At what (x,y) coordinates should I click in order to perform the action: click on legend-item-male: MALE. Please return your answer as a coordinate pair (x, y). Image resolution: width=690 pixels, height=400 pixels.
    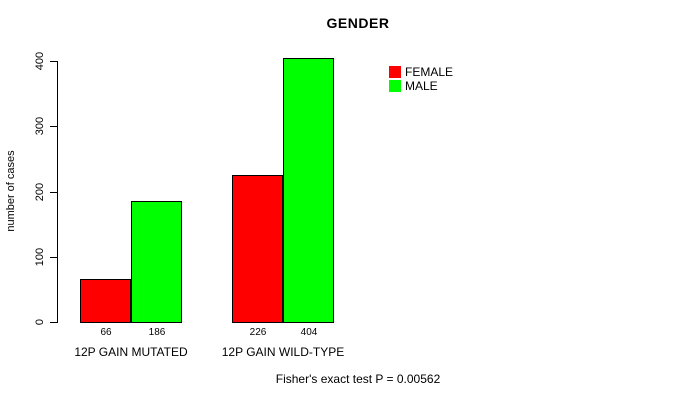
    Looking at the image, I should click on (421, 86).